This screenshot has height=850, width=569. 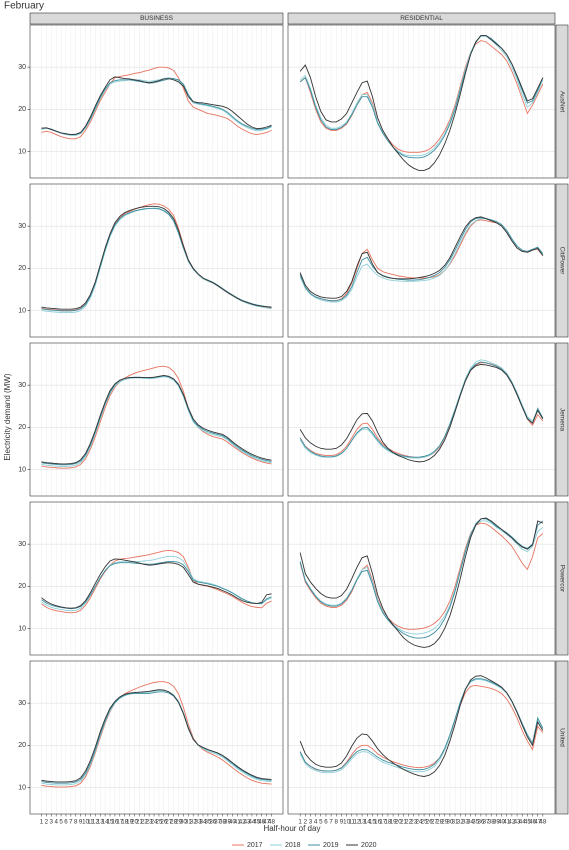 What do you see at coordinates (561, 737) in the screenshot?
I see `row-label: United` at bounding box center [561, 737].